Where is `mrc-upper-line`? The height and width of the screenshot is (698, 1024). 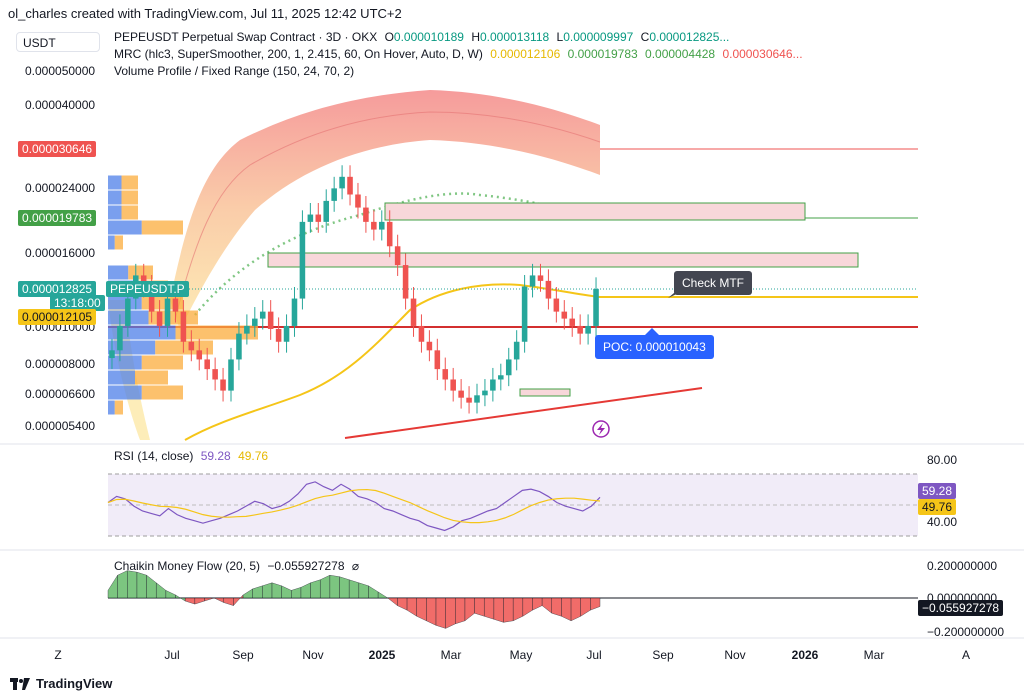
mrc-upper-line is located at coordinates (387, 216).